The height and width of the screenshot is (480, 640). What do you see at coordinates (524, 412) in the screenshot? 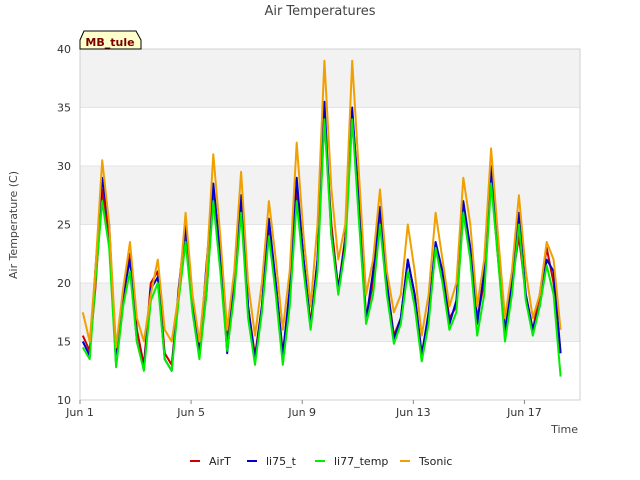
I see `x-tick-label: Jun 17` at bounding box center [524, 412].